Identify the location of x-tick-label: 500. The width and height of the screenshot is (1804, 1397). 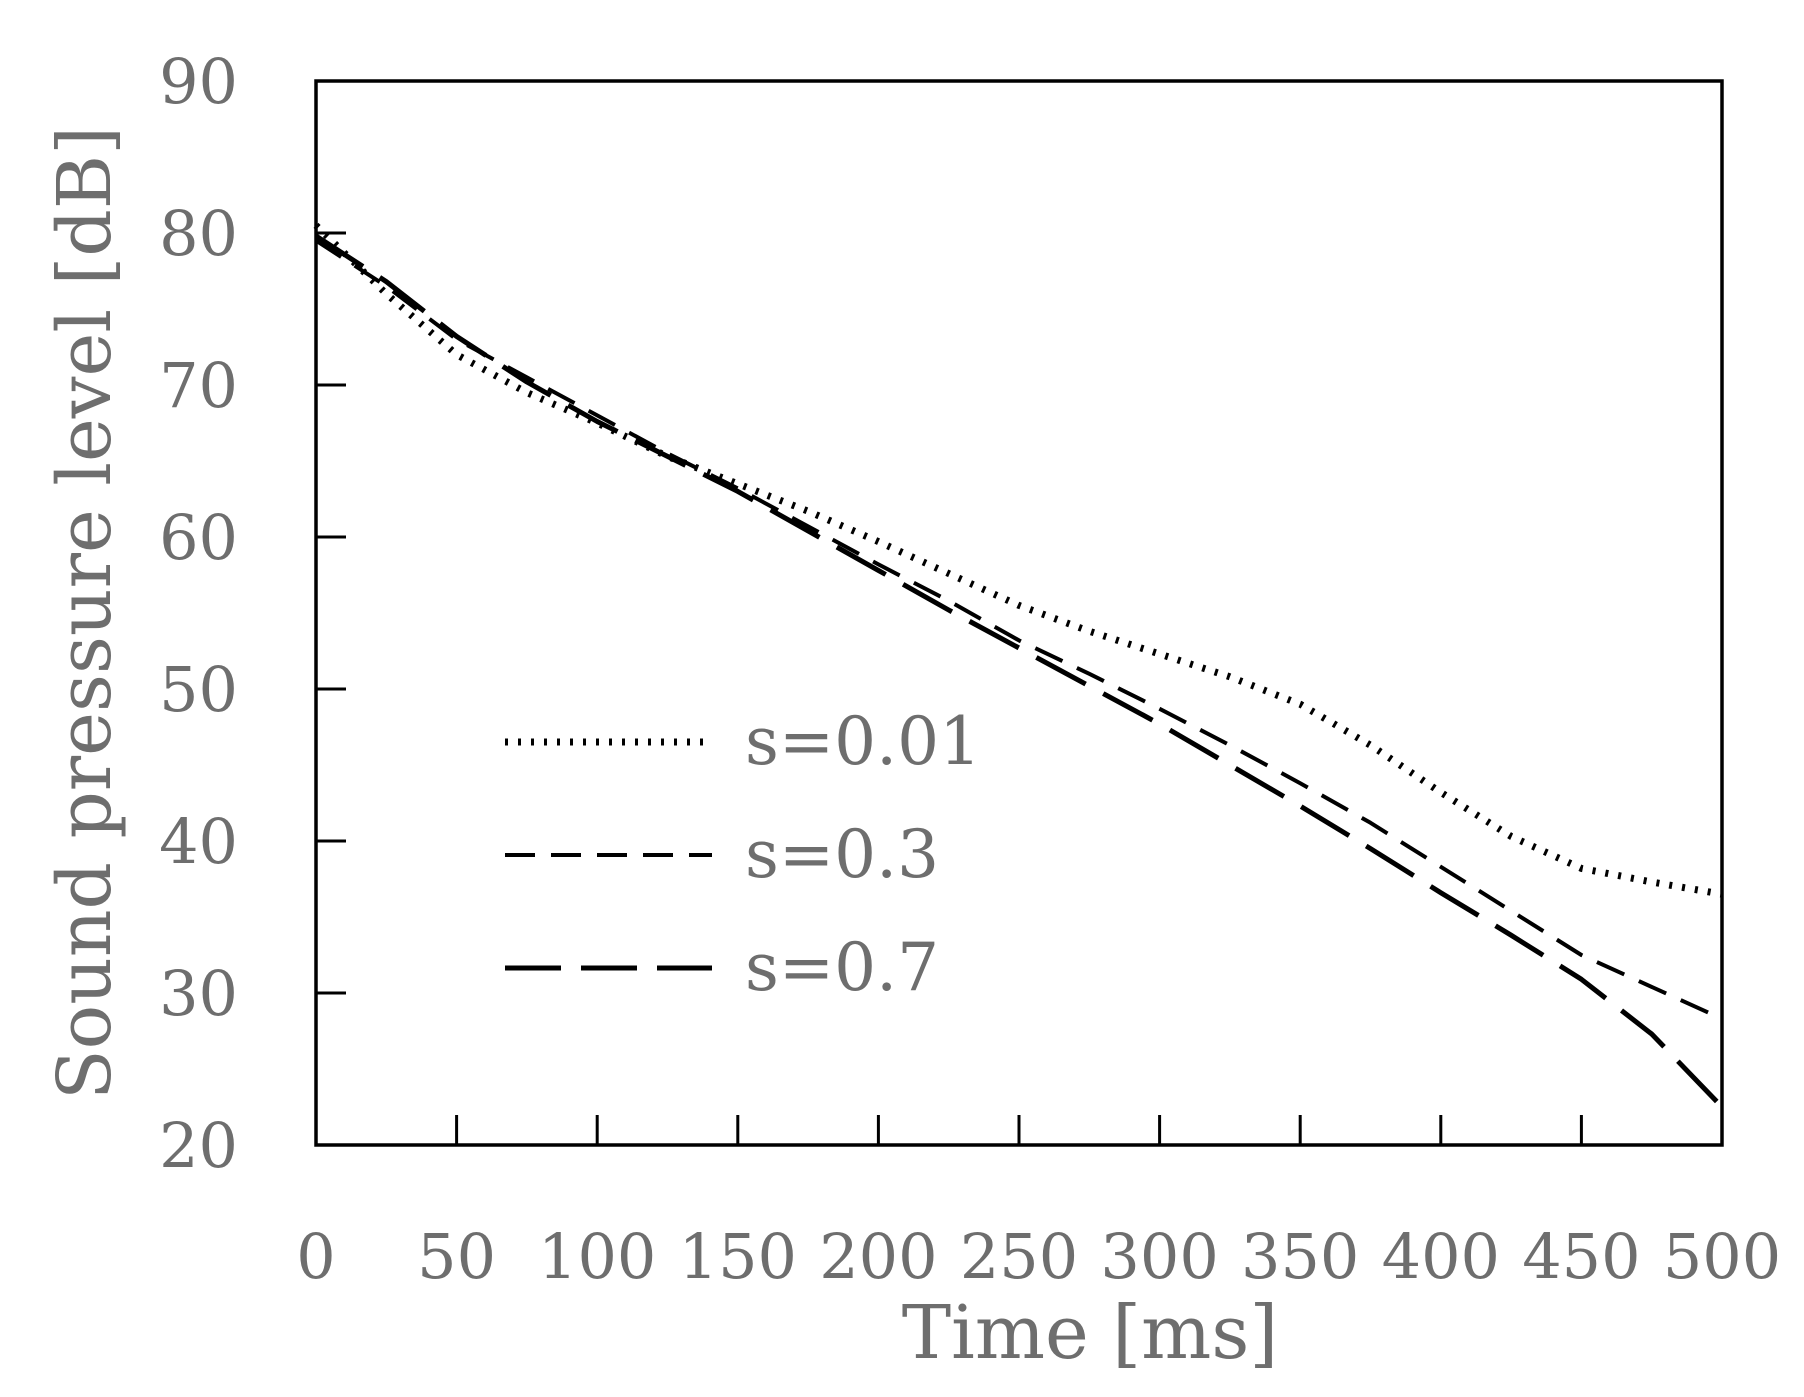
(1722, 1256).